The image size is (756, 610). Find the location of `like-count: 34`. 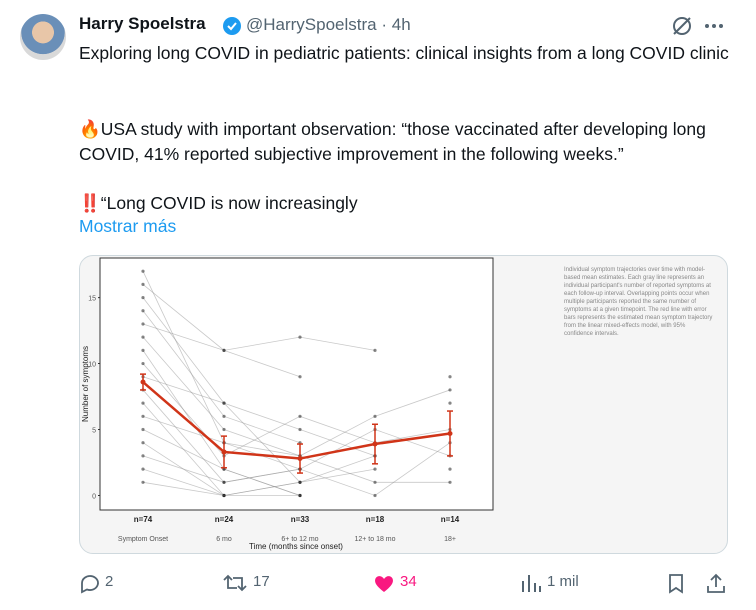

like-count: 34 is located at coordinates (408, 581).